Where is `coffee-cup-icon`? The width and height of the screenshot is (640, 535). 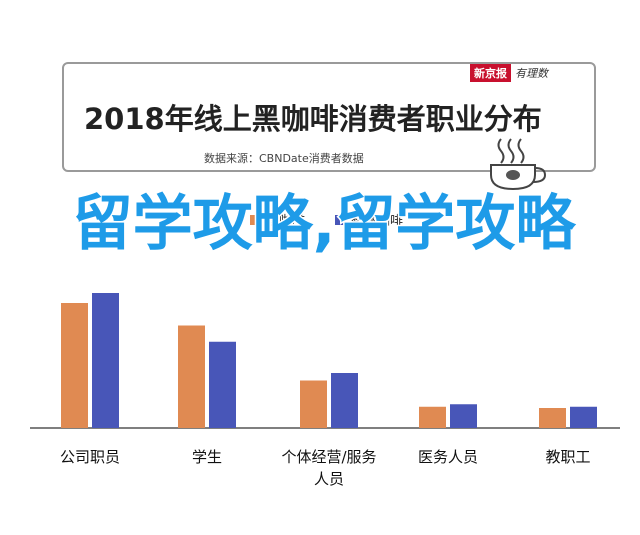 coffee-cup-icon is located at coordinates (518, 164).